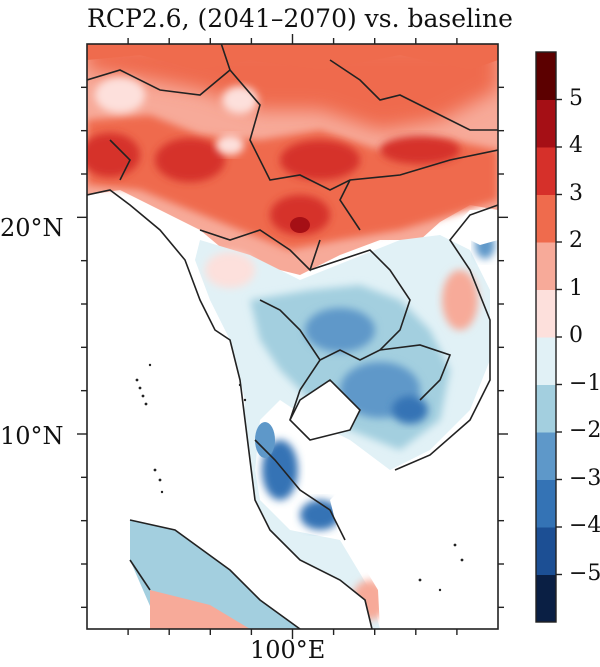 This screenshot has width=600, height=667. I want to click on colorbar-tick-label: 2, so click(576, 240).